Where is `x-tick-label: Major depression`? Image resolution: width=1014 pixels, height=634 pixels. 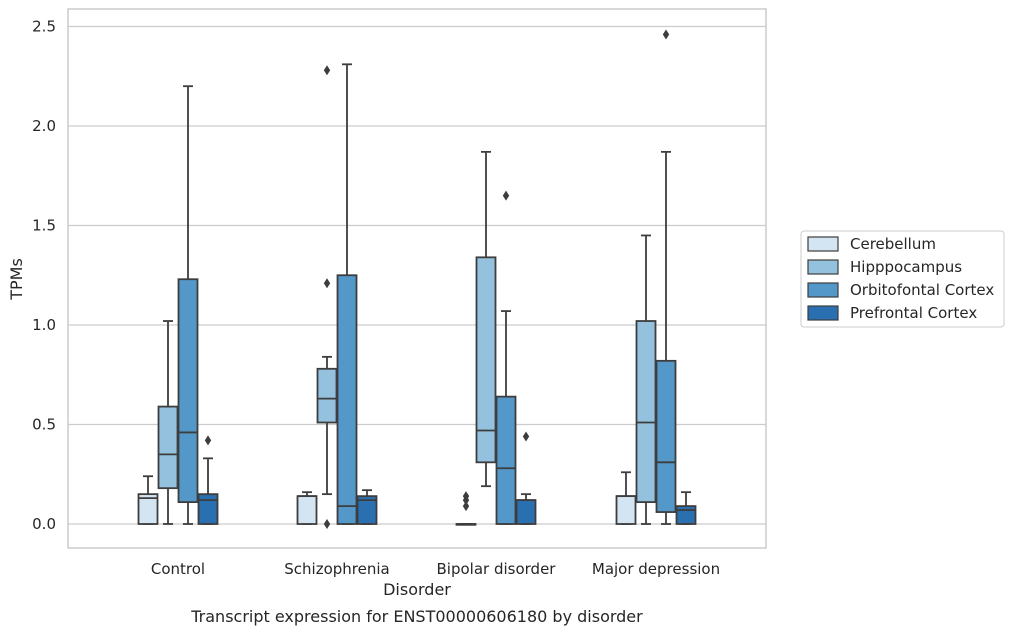
x-tick-label: Major depression is located at coordinates (656, 569).